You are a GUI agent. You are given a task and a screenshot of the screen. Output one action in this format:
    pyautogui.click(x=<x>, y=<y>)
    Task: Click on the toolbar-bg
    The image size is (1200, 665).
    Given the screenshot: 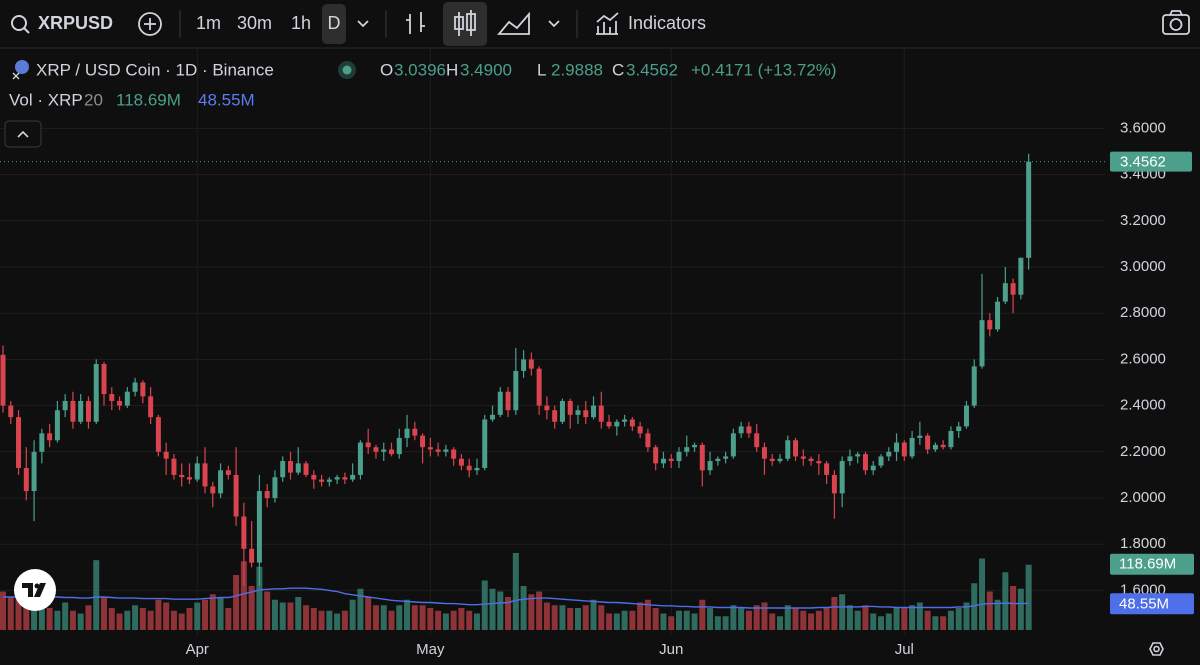 What is the action you would take?
    pyautogui.click(x=600, y=24)
    